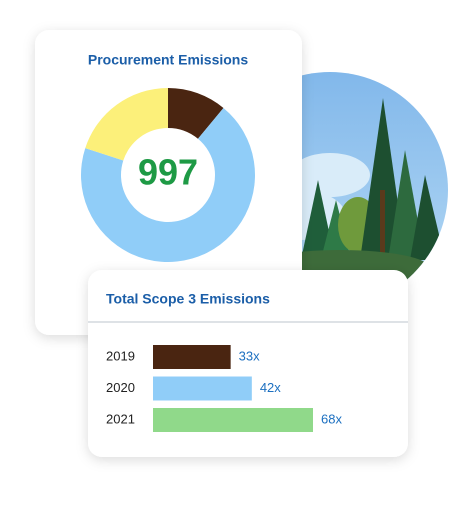  What do you see at coordinates (331, 418) in the screenshot?
I see `value-label: 68x` at bounding box center [331, 418].